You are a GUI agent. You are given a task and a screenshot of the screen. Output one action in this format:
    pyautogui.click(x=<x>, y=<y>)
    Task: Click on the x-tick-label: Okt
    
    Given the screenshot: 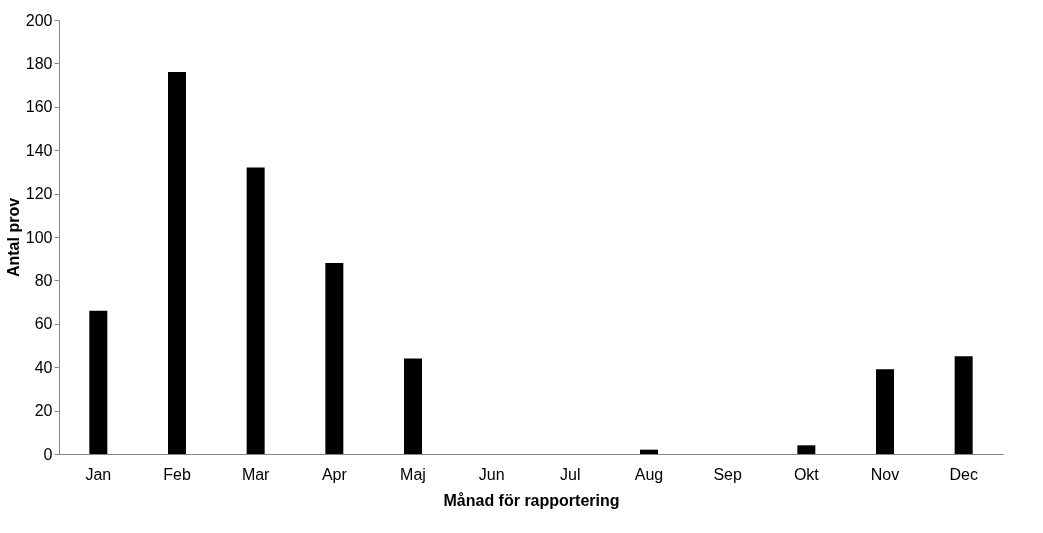 What is the action you would take?
    pyautogui.click(x=806, y=474)
    